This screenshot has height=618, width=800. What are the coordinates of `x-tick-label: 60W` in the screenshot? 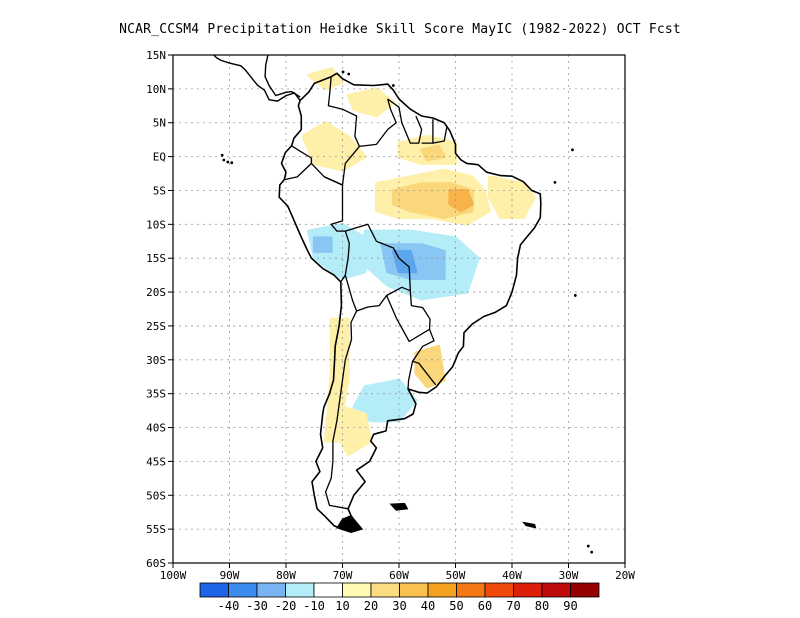 It's located at (399, 575).